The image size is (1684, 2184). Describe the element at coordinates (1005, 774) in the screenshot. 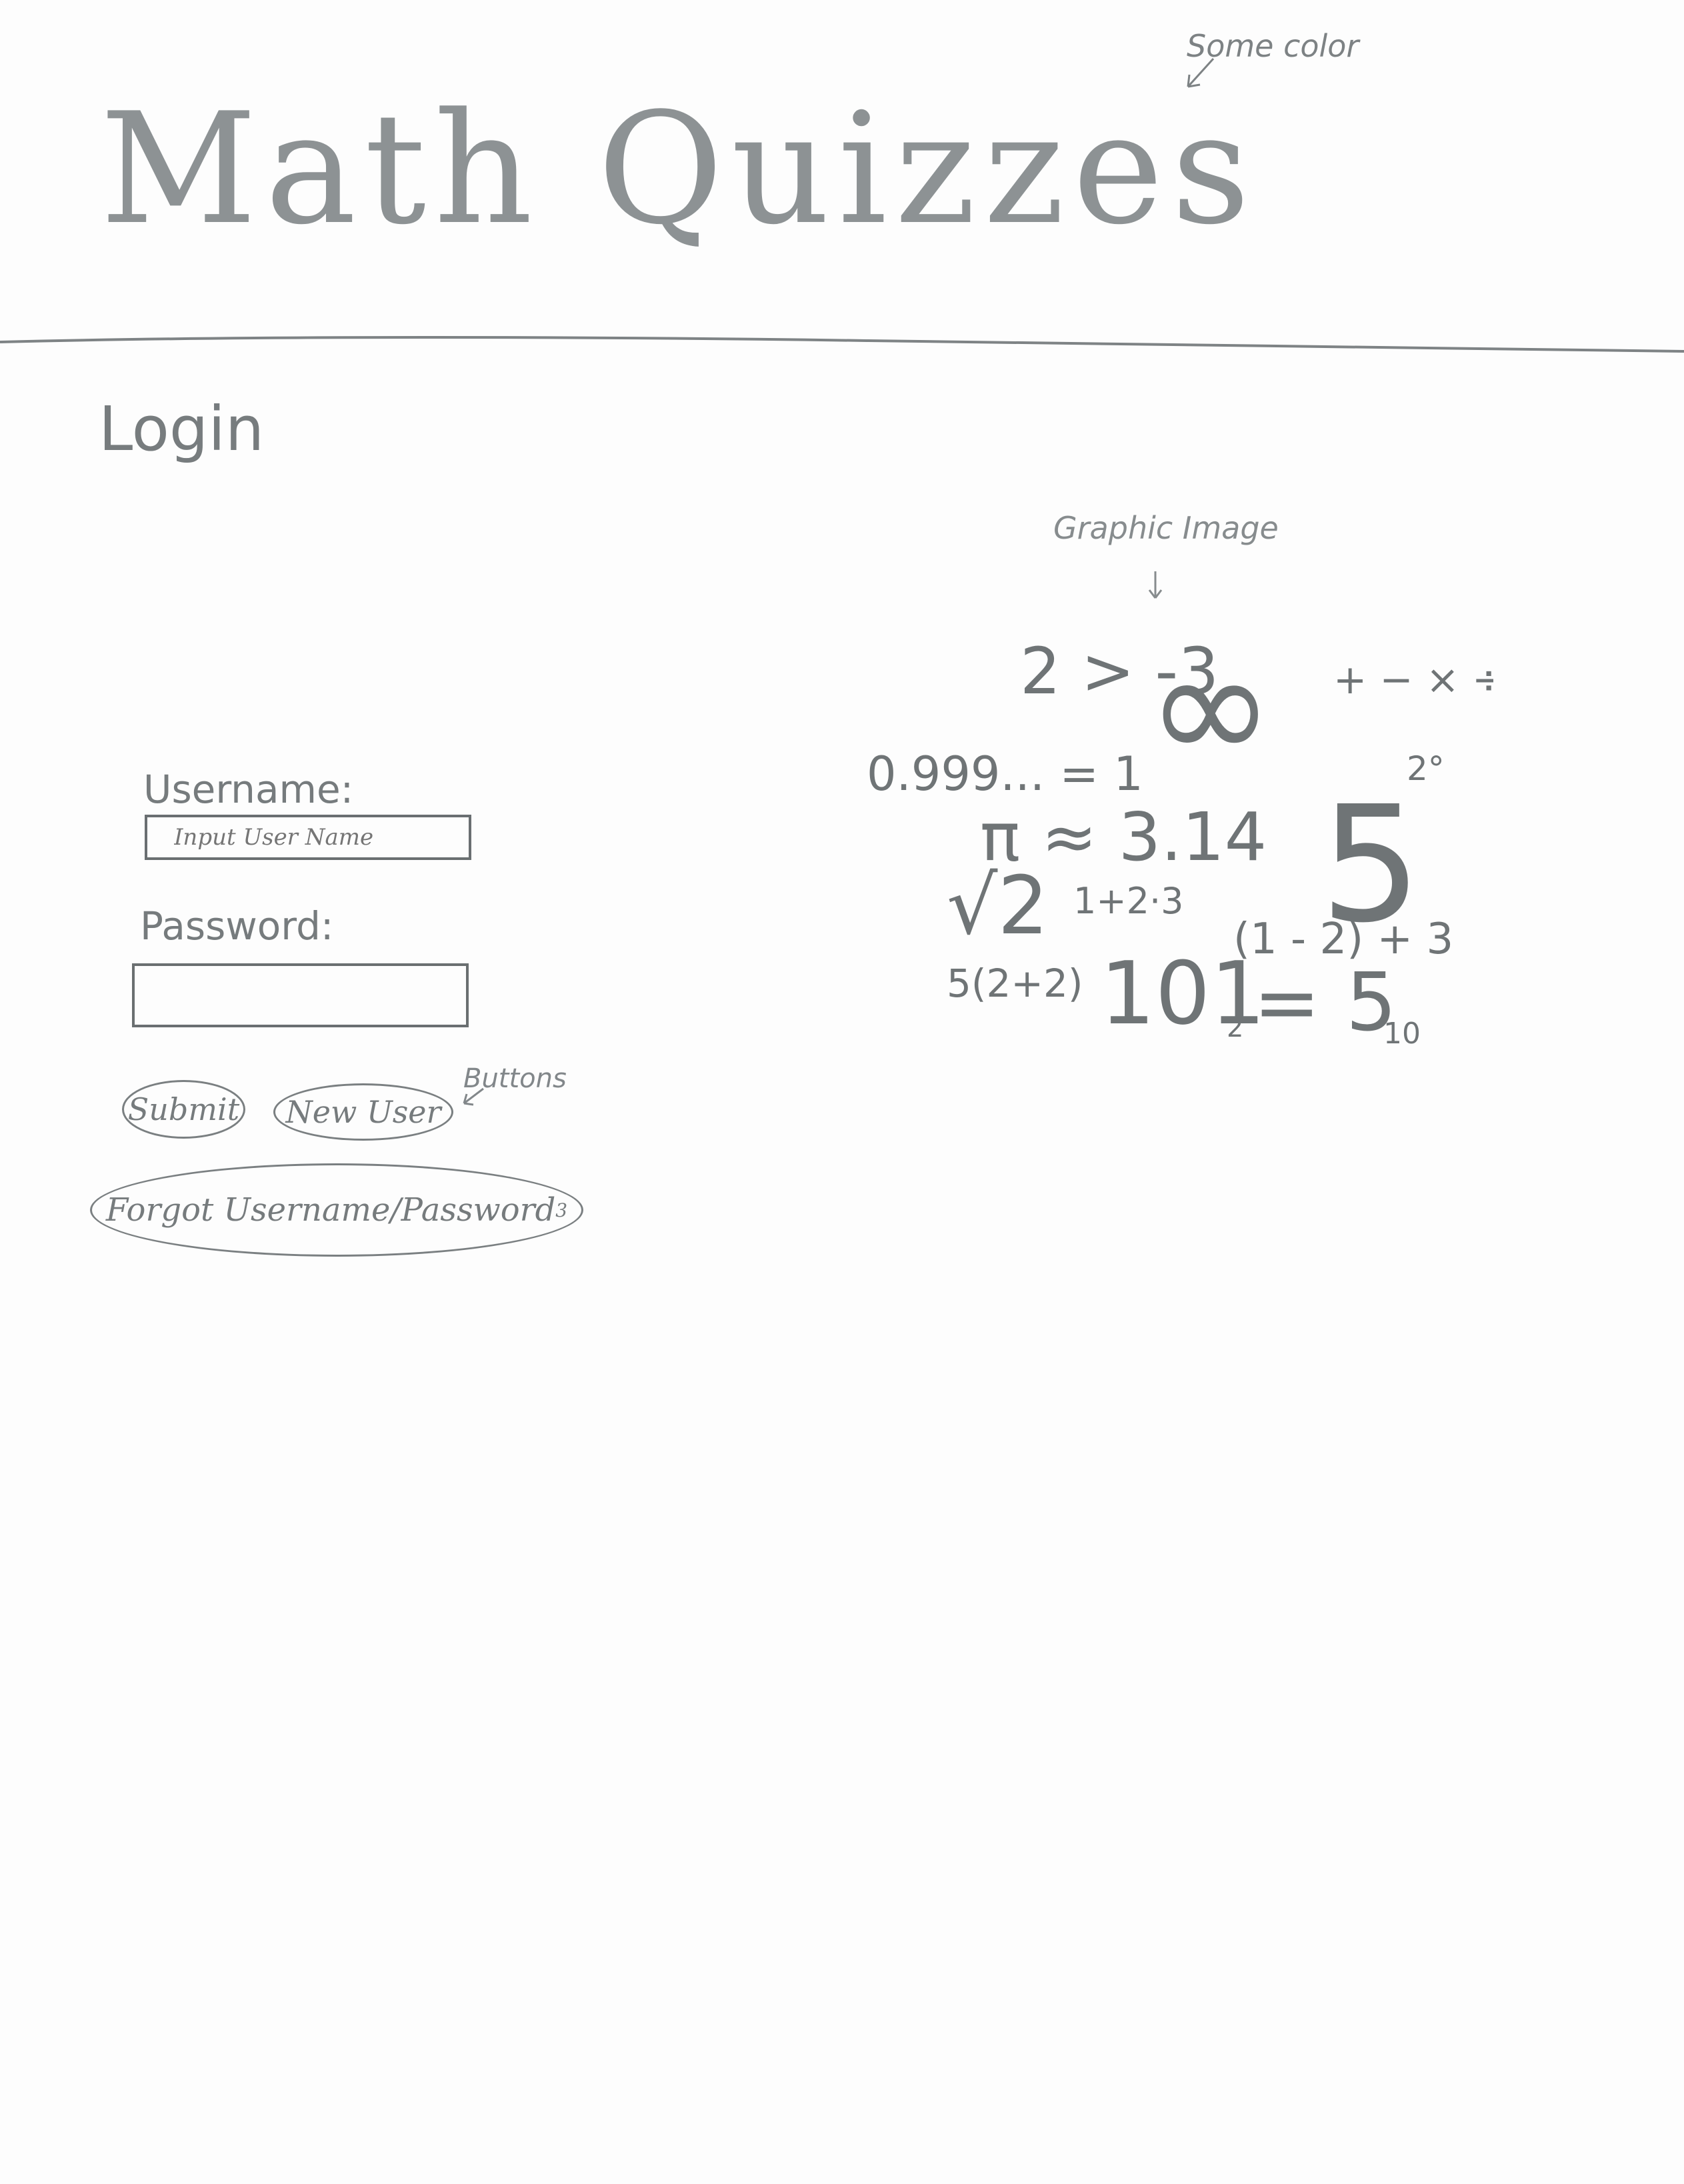

I see `expr-repeating: 0.999... = 1` at that location.